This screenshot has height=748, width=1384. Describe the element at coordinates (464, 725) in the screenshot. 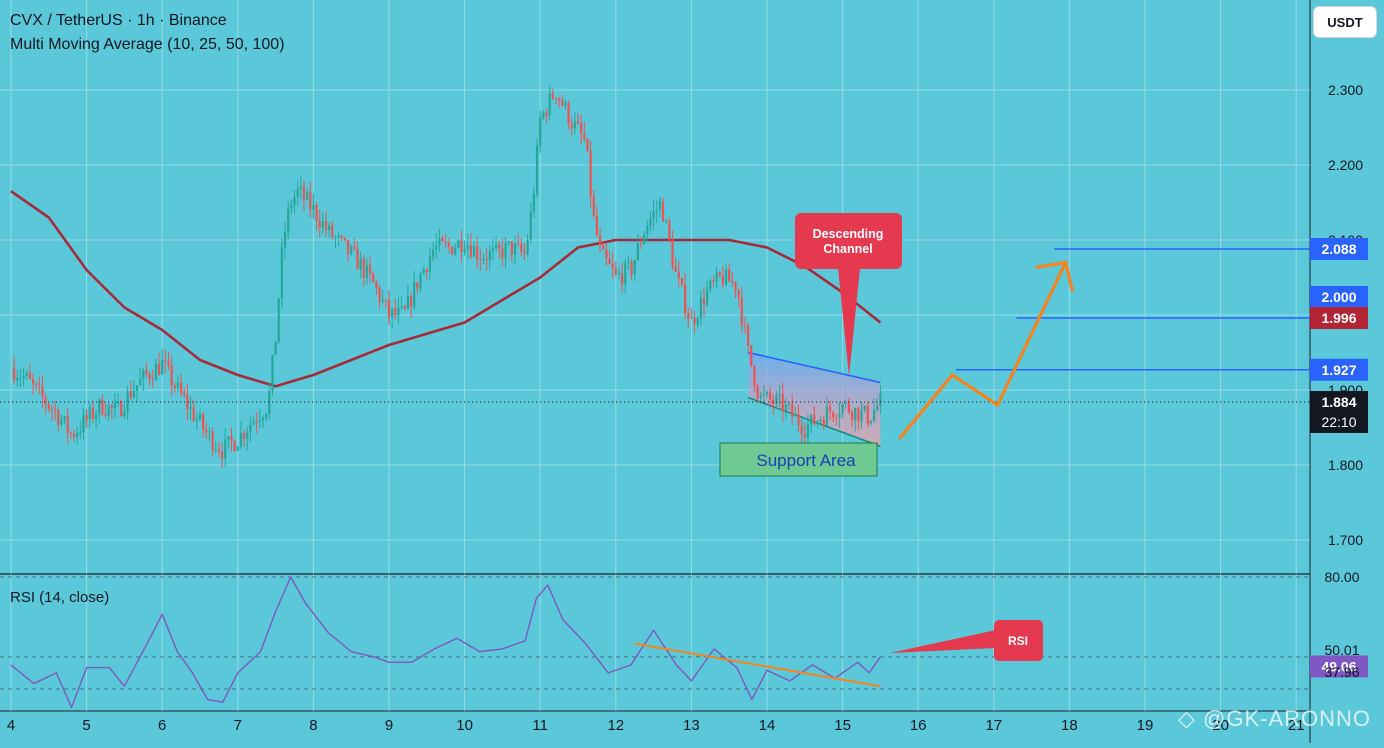

I see `x-tick-label: 10` at that location.